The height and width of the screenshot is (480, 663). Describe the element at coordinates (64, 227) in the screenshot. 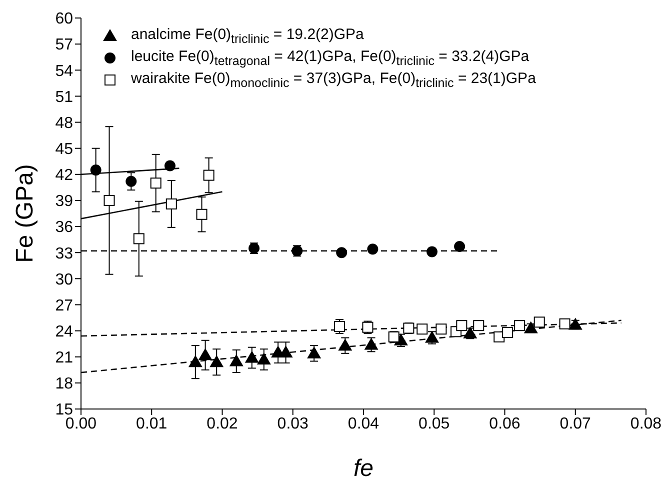

I see `y-tick-label: 36` at that location.